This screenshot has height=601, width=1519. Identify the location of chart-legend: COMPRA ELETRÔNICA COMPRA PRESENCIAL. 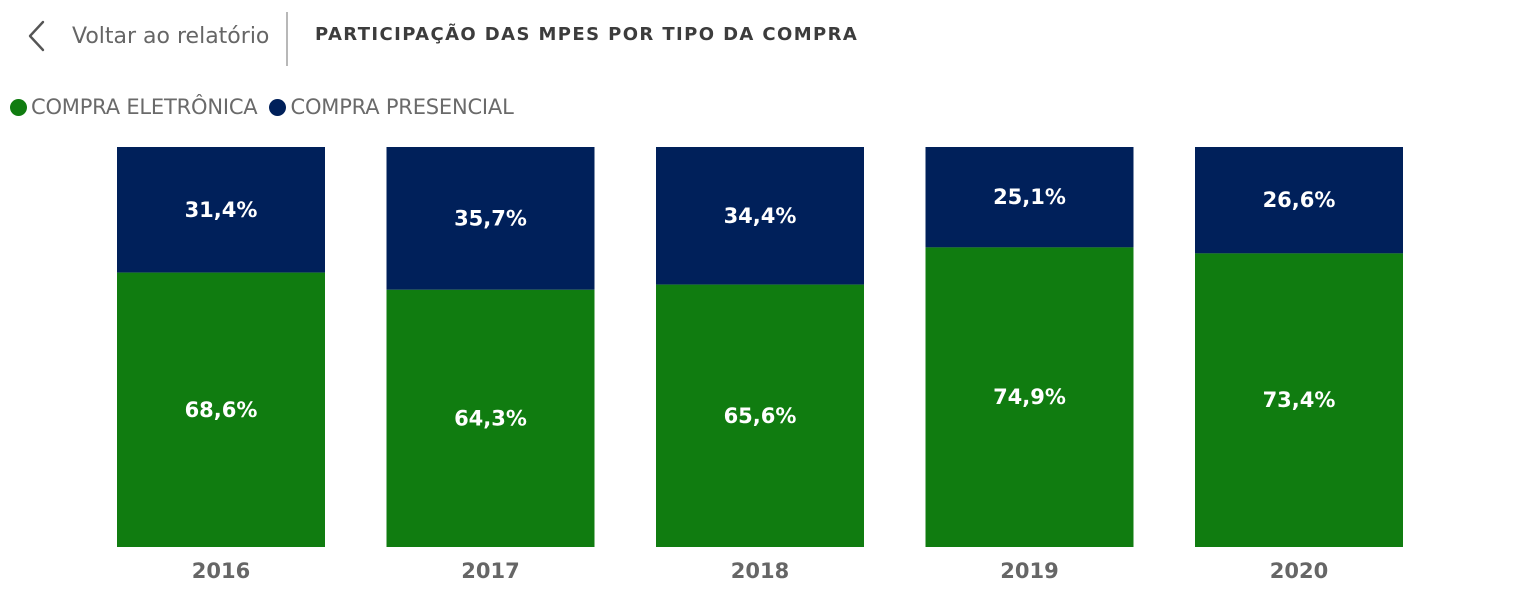
(268, 107).